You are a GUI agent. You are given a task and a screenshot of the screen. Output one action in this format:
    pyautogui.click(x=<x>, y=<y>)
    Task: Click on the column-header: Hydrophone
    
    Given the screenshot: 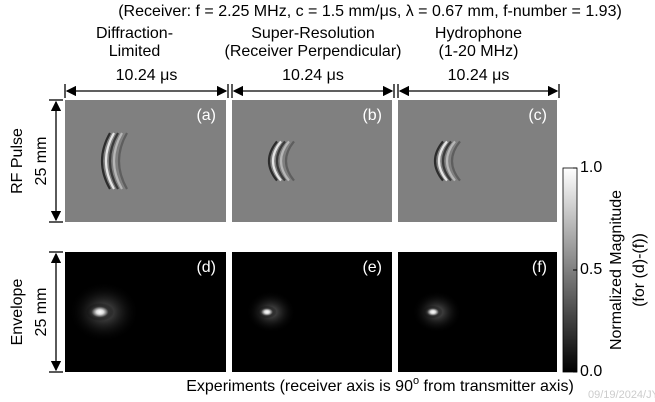 What is the action you would take?
    pyautogui.click(x=478, y=33)
    